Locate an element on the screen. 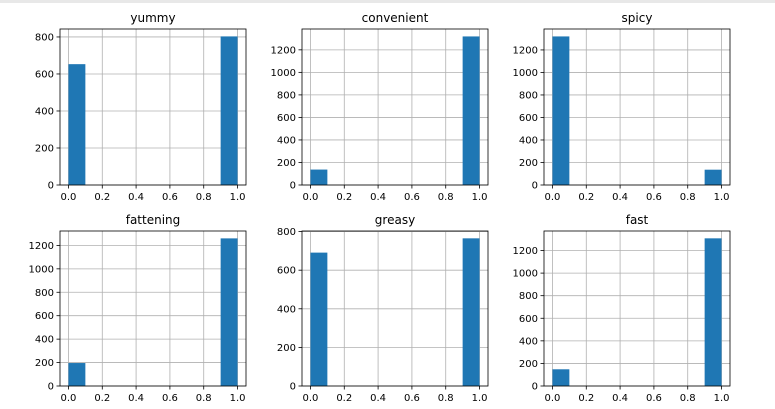 This screenshot has height=409, width=775. chart-title: spicy is located at coordinates (637, 18).